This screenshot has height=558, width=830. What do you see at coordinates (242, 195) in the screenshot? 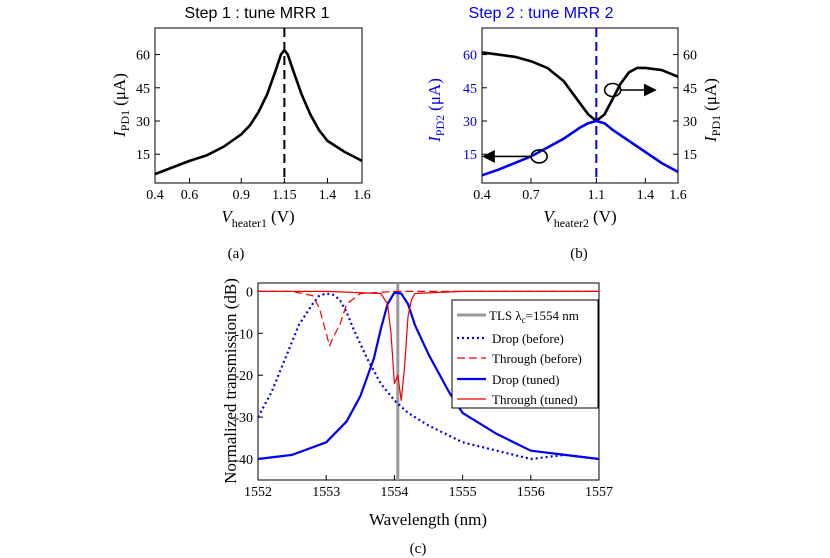
I see `panel-a-xtick-label: 0.9` at bounding box center [242, 195].